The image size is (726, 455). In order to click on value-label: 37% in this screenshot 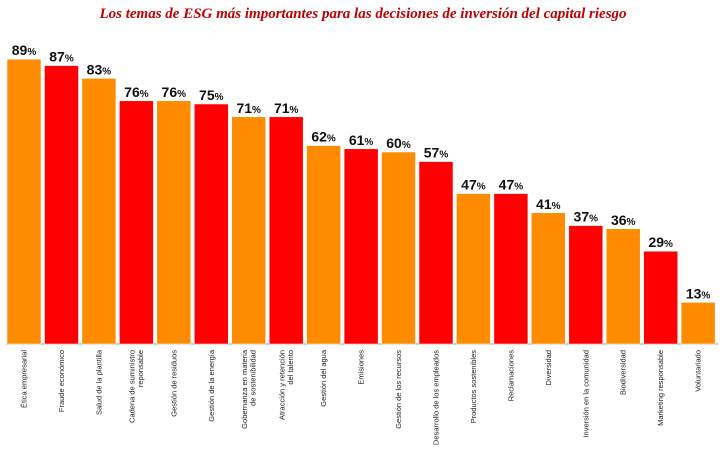, I will do `click(586, 217)`.